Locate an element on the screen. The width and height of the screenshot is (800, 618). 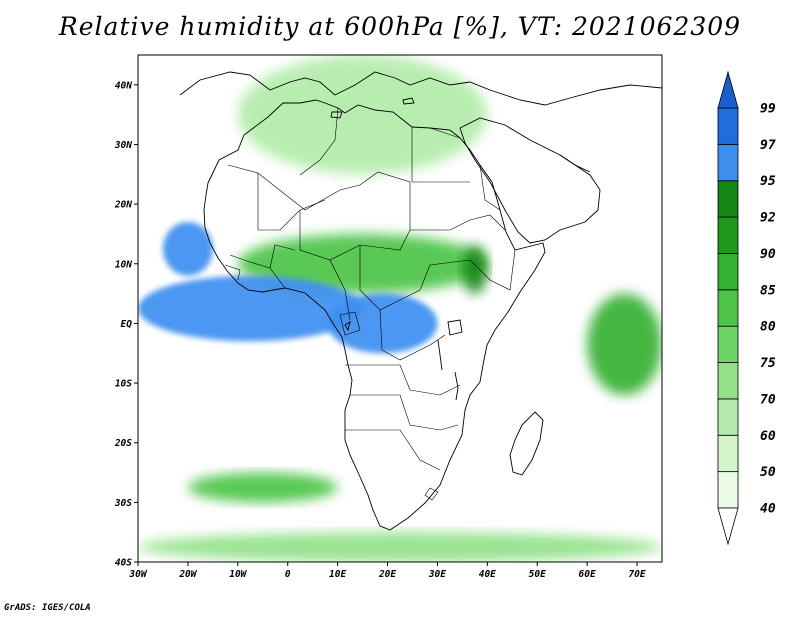
europe-coastline is located at coordinates (420, 88).